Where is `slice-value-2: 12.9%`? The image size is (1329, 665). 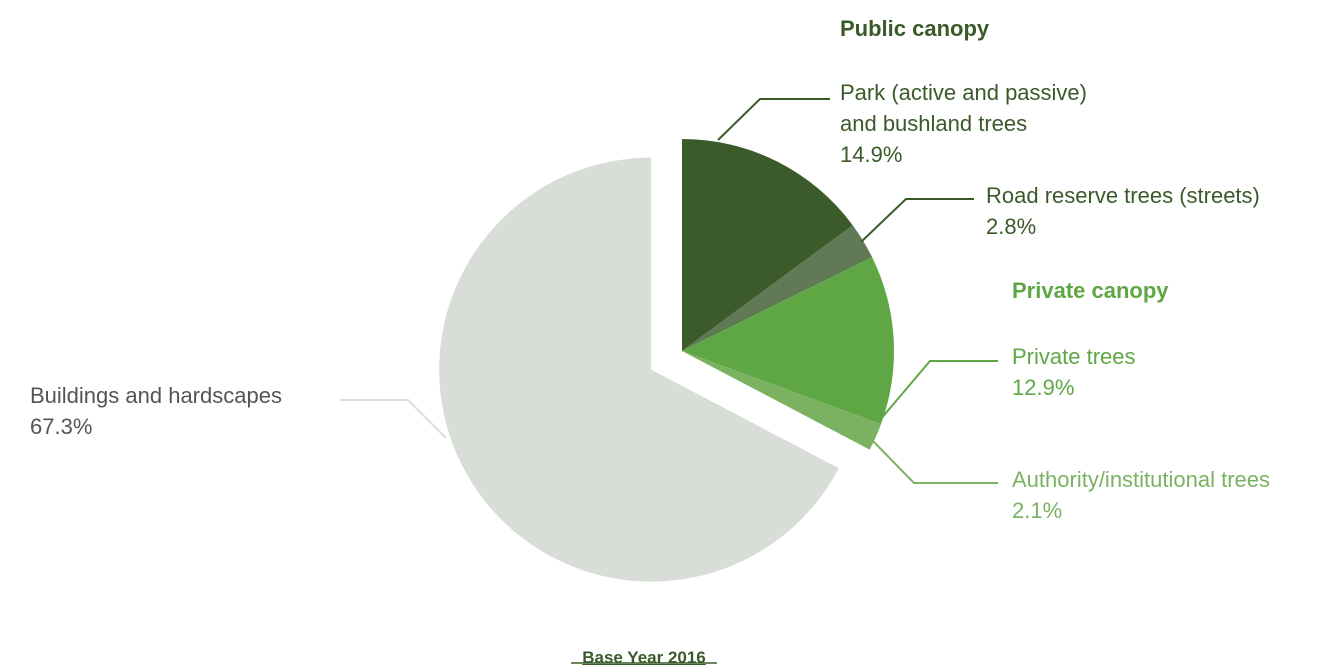
slice-value-2: 12.9% is located at coordinates (1043, 387).